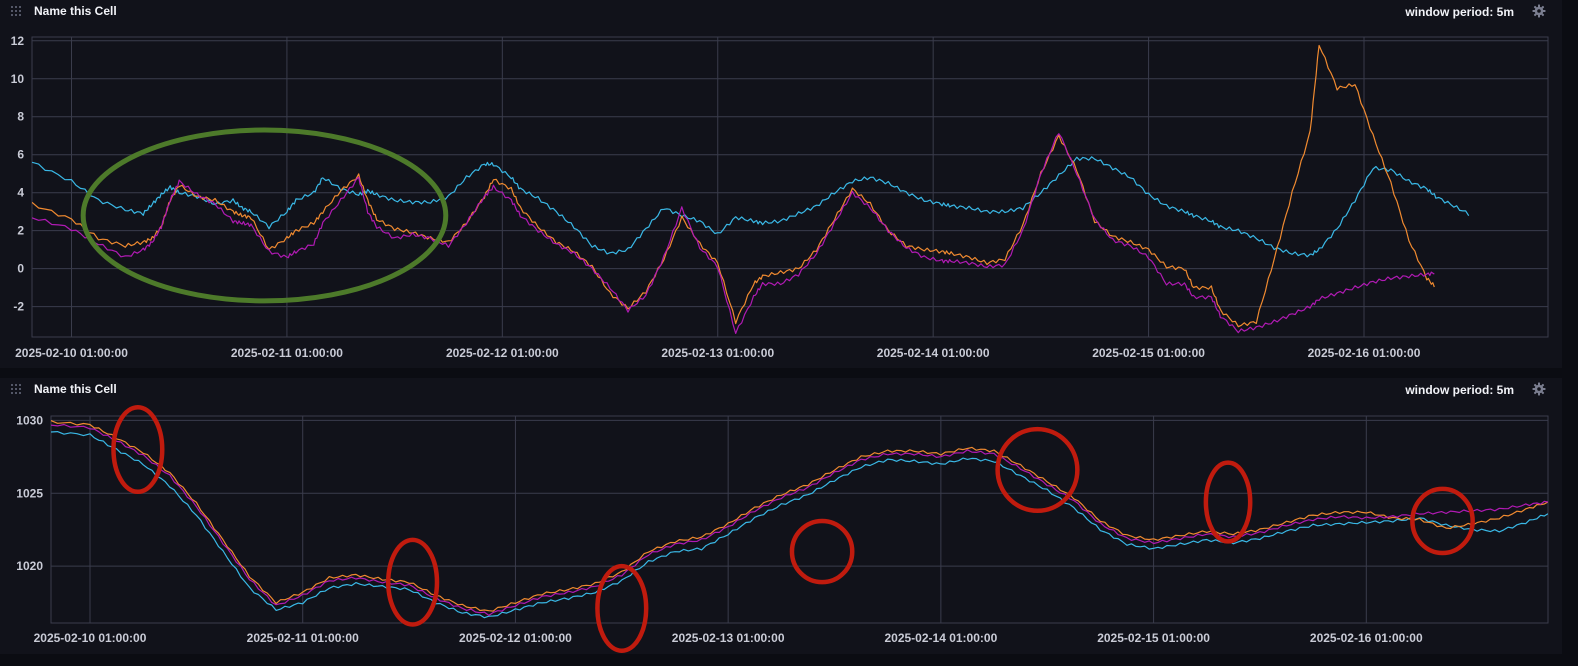  Describe the element at coordinates (20, 193) in the screenshot. I see `y-tick-label: 4` at that location.